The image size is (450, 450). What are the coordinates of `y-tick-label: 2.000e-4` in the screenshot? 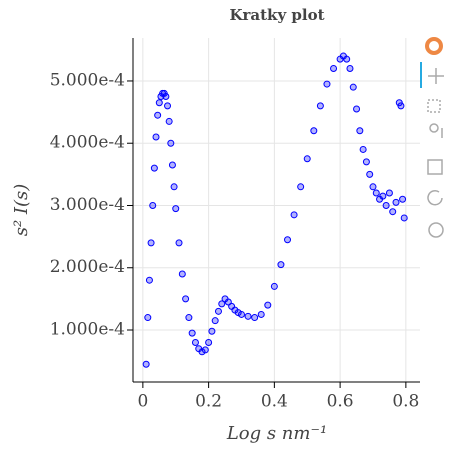 It's located at (87, 267).